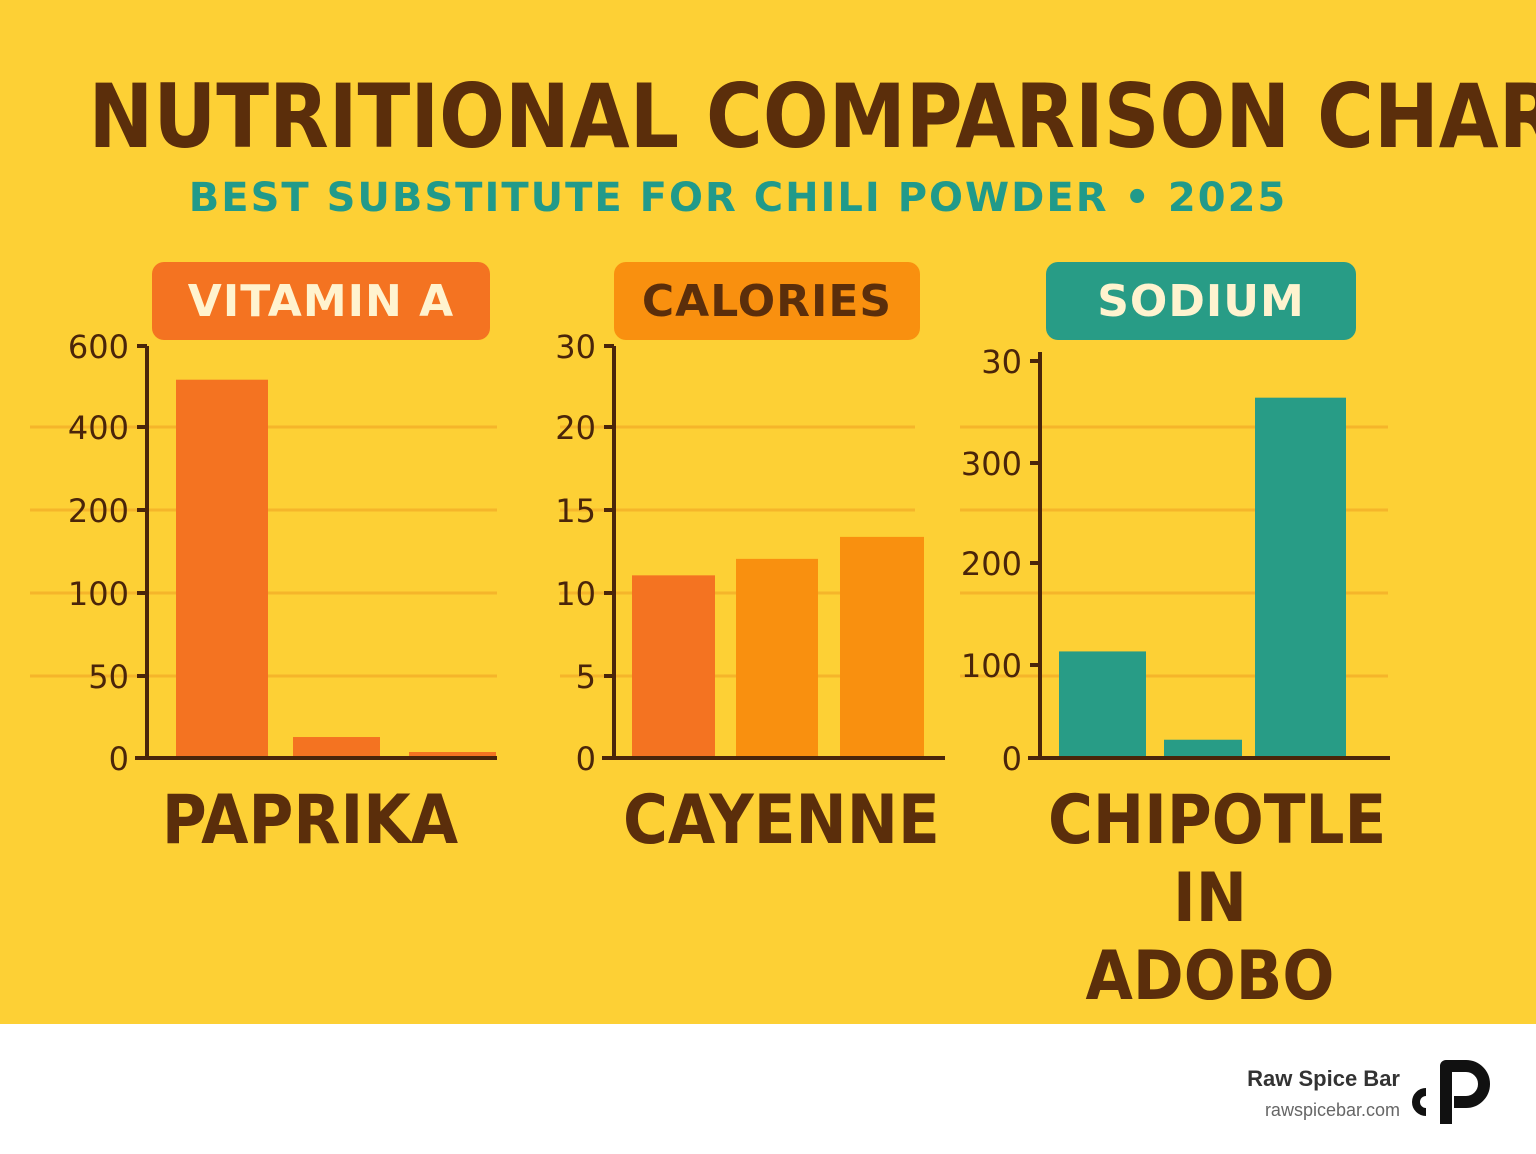 The image size is (1536, 1154). What do you see at coordinates (1332, 1110) in the screenshot?
I see `brand-url: rawspicebar.com` at bounding box center [1332, 1110].